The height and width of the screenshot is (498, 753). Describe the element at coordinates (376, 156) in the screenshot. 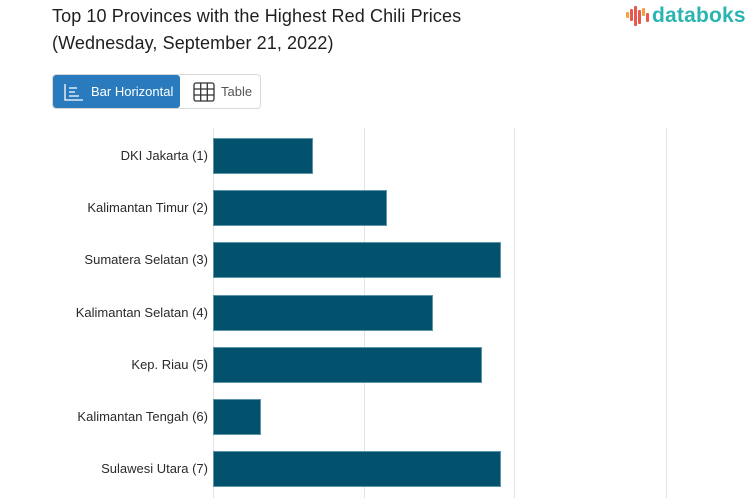

I see `bar-row: DKI Jakarta (1)` at that location.